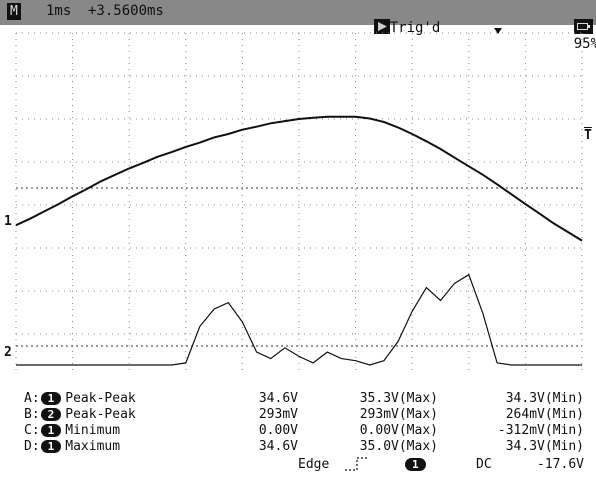  What do you see at coordinates (583, 26) in the screenshot?
I see `battery-icon` at bounding box center [583, 26].